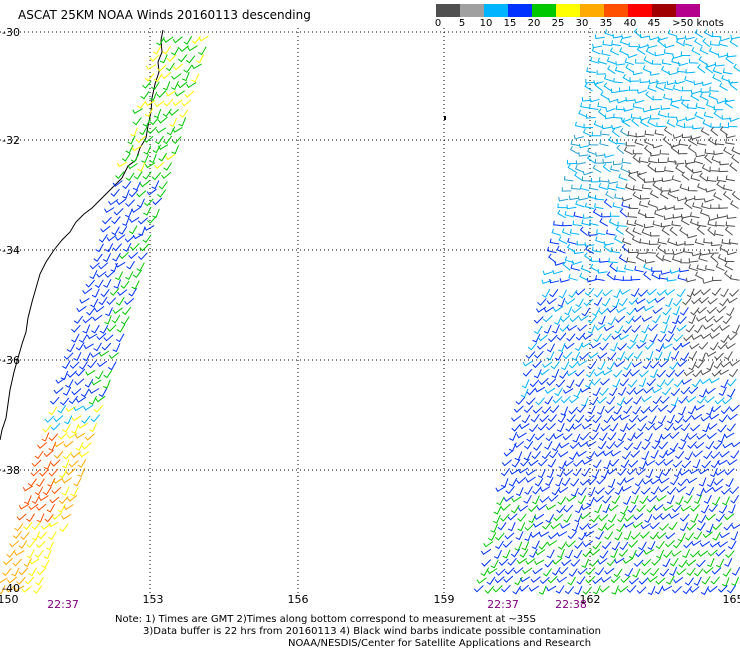  What do you see at coordinates (616, 10) in the screenshot?
I see `legend-swatch` at bounding box center [616, 10].